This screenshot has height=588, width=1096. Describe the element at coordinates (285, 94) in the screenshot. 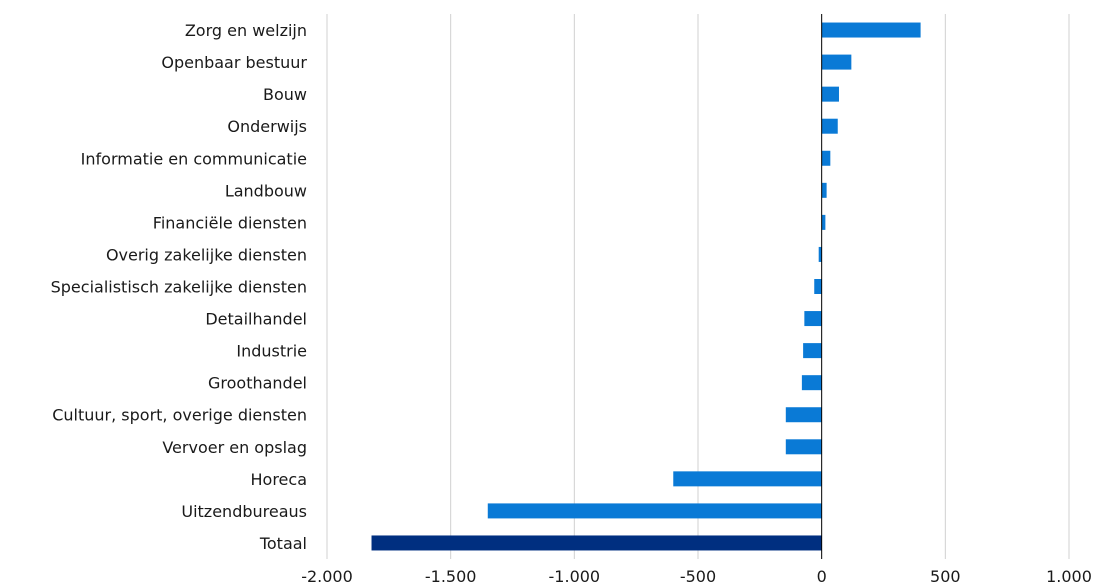

I see `category-label: Bouw` at that location.